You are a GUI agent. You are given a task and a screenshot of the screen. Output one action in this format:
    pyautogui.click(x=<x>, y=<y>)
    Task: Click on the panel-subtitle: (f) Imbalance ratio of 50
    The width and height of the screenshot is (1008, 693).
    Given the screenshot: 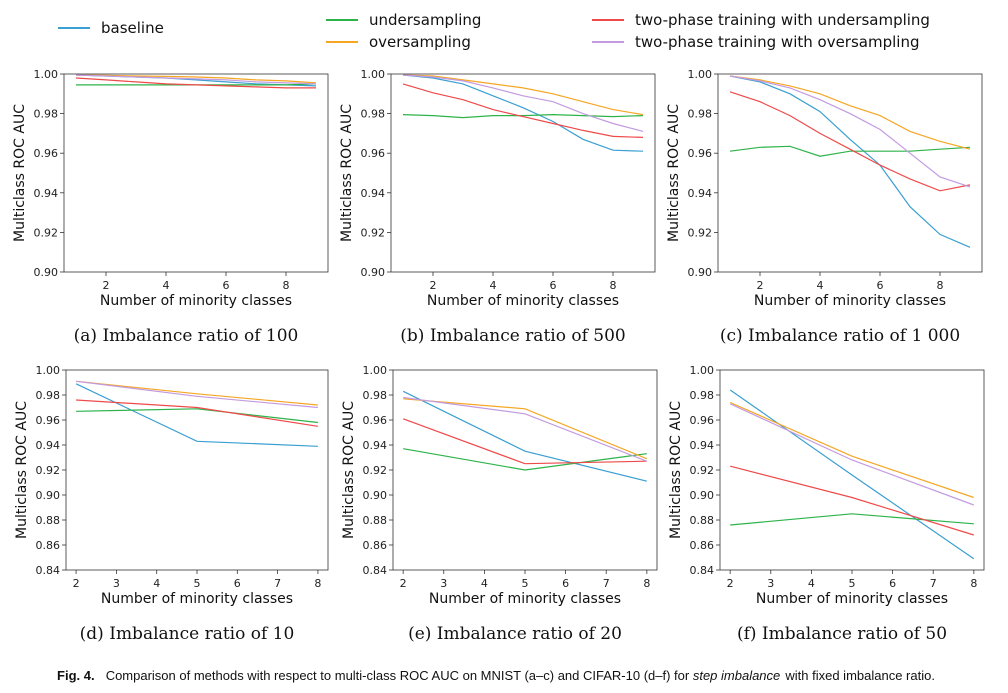 What is the action you would take?
    pyautogui.click(x=842, y=634)
    